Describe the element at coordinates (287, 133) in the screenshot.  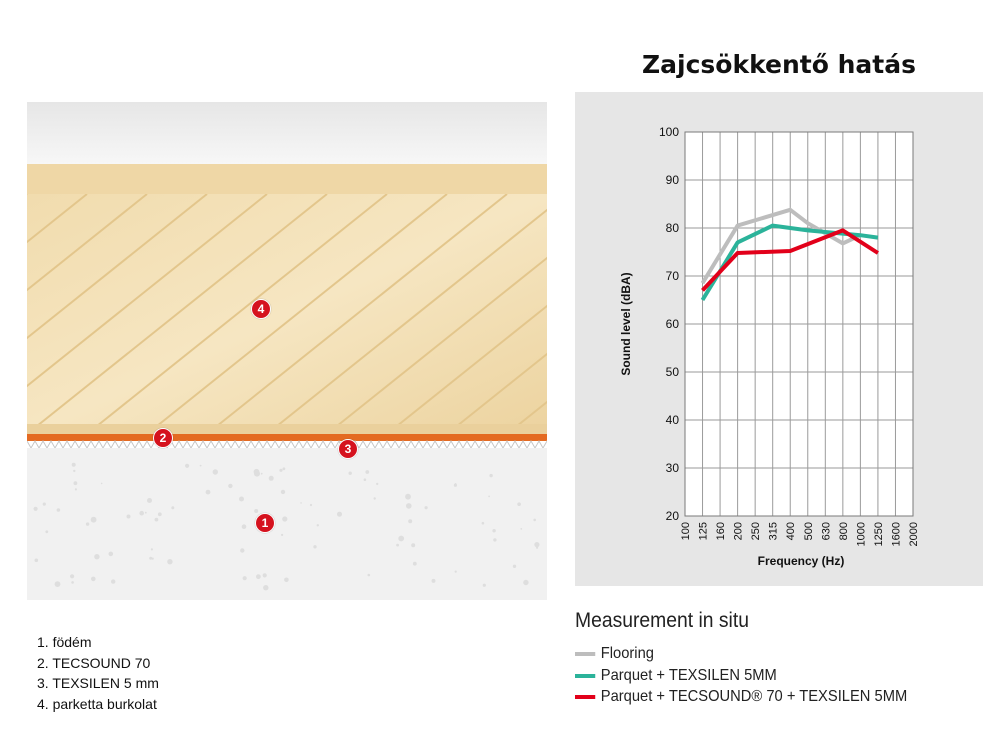
I see `wall-background` at that location.